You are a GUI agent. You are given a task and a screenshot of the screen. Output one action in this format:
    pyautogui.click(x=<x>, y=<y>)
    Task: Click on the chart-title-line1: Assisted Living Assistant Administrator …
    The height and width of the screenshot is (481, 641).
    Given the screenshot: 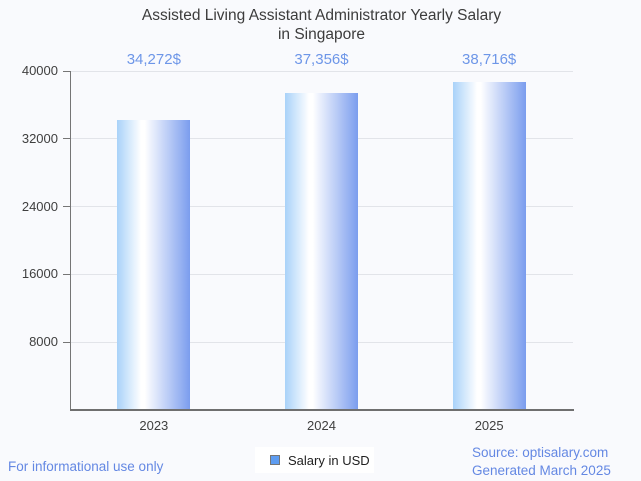 What is the action you would take?
    pyautogui.click(x=321, y=15)
    